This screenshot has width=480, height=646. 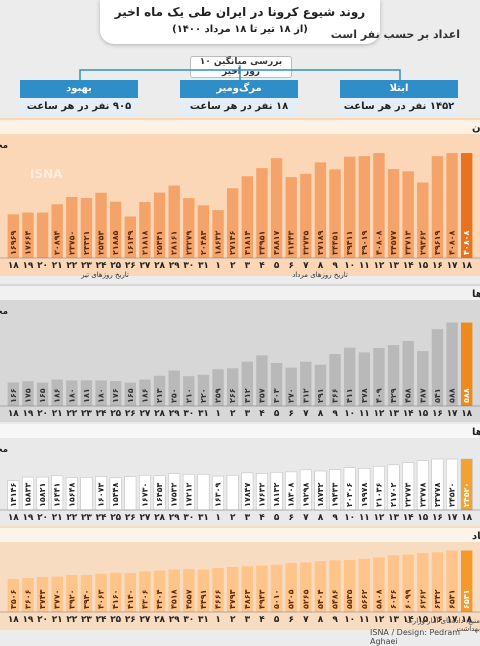 I want to click on data-label: ۴۹۴۳, so click(x=261, y=599).